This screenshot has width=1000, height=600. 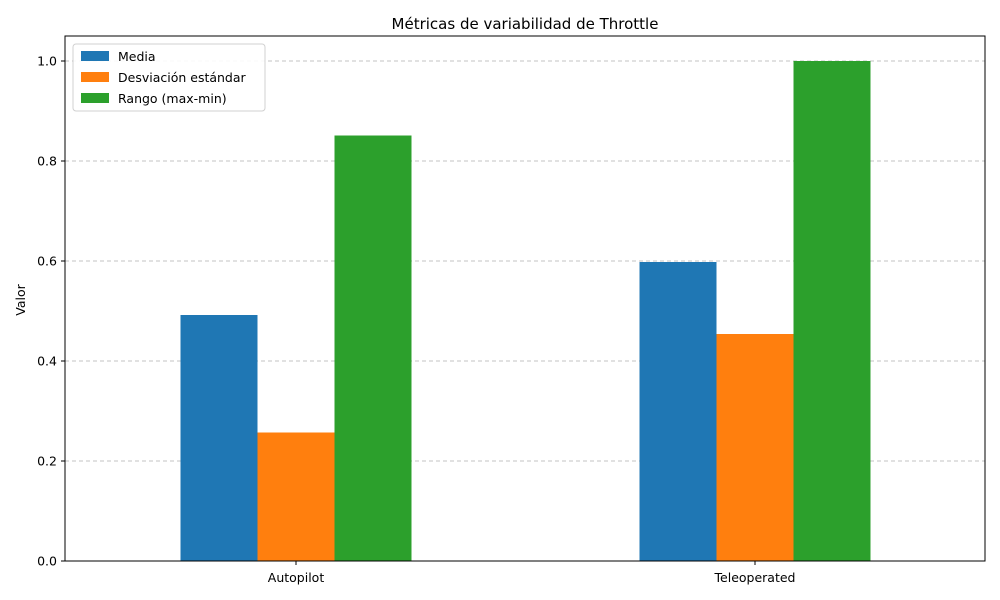 I want to click on y-tick-label: 0.2, so click(x=47, y=461).